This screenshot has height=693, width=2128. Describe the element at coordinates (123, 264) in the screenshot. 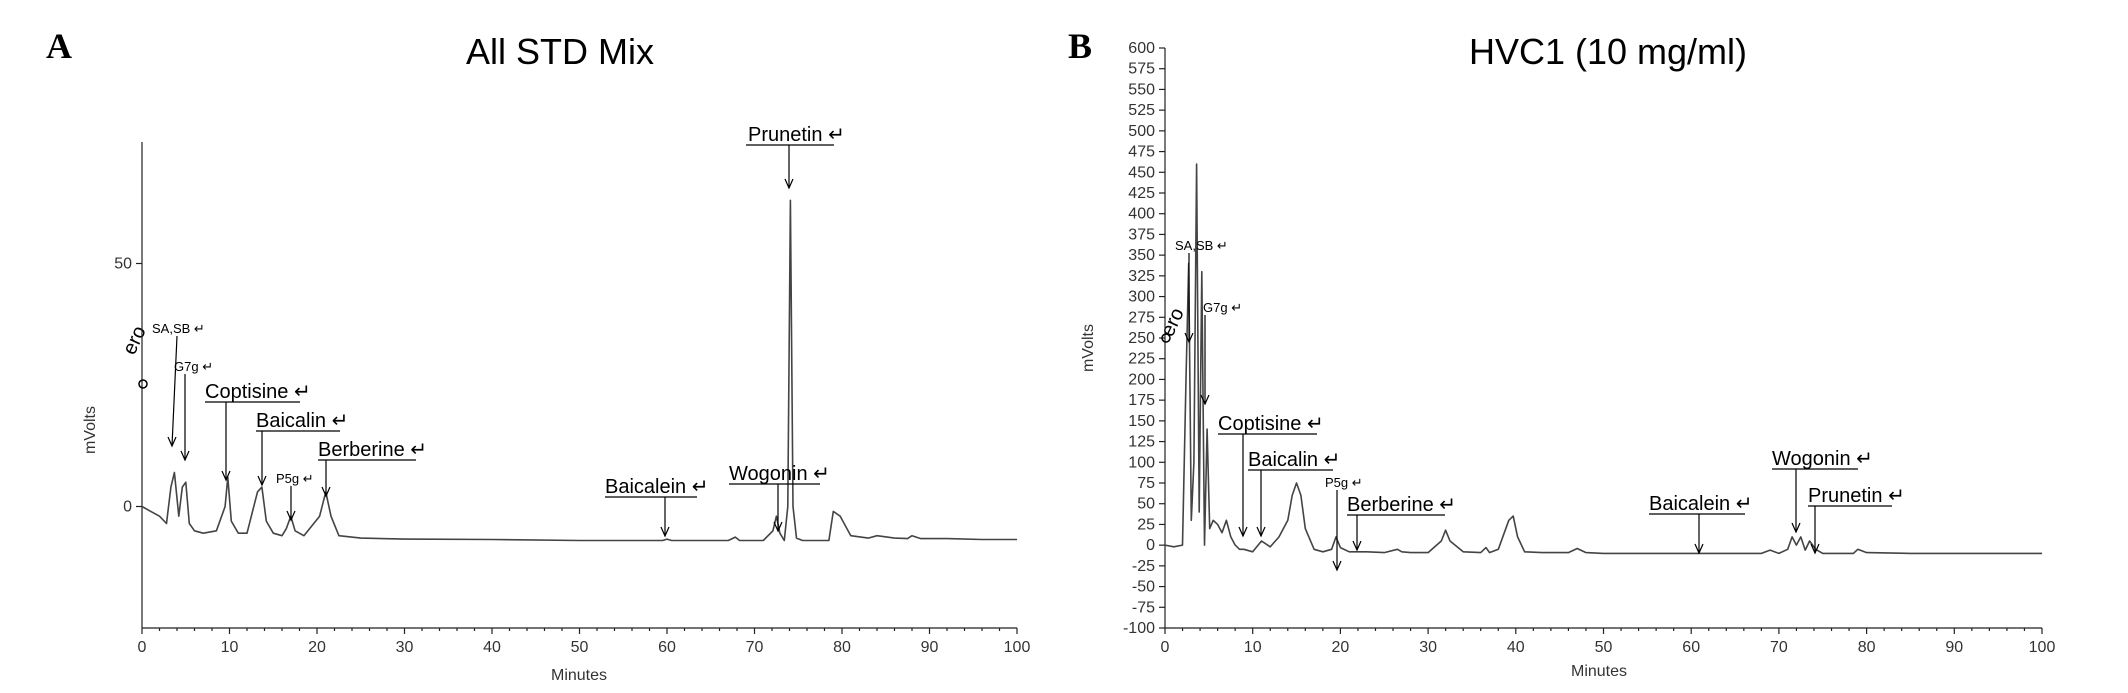

I see `panel-a-y-tick-label: 50` at that location.